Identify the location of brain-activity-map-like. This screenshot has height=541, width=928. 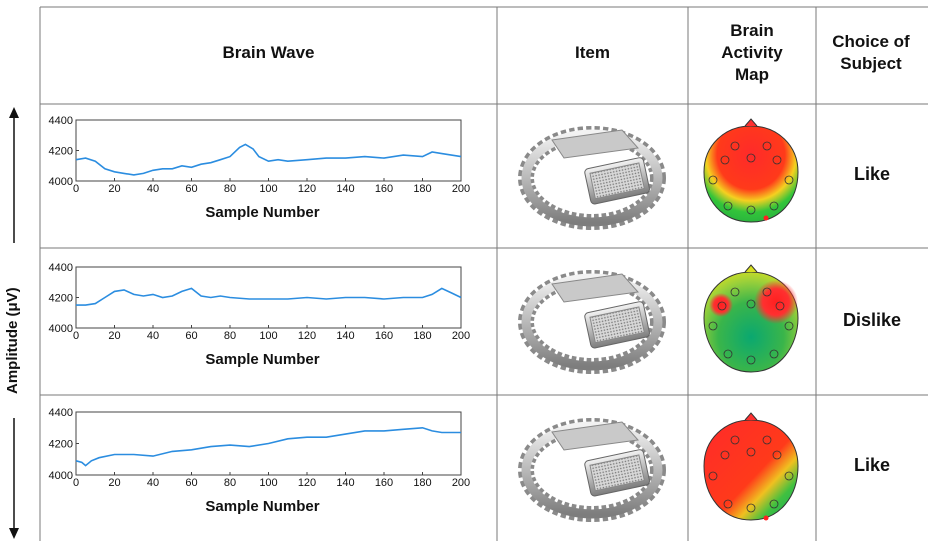
(751, 170).